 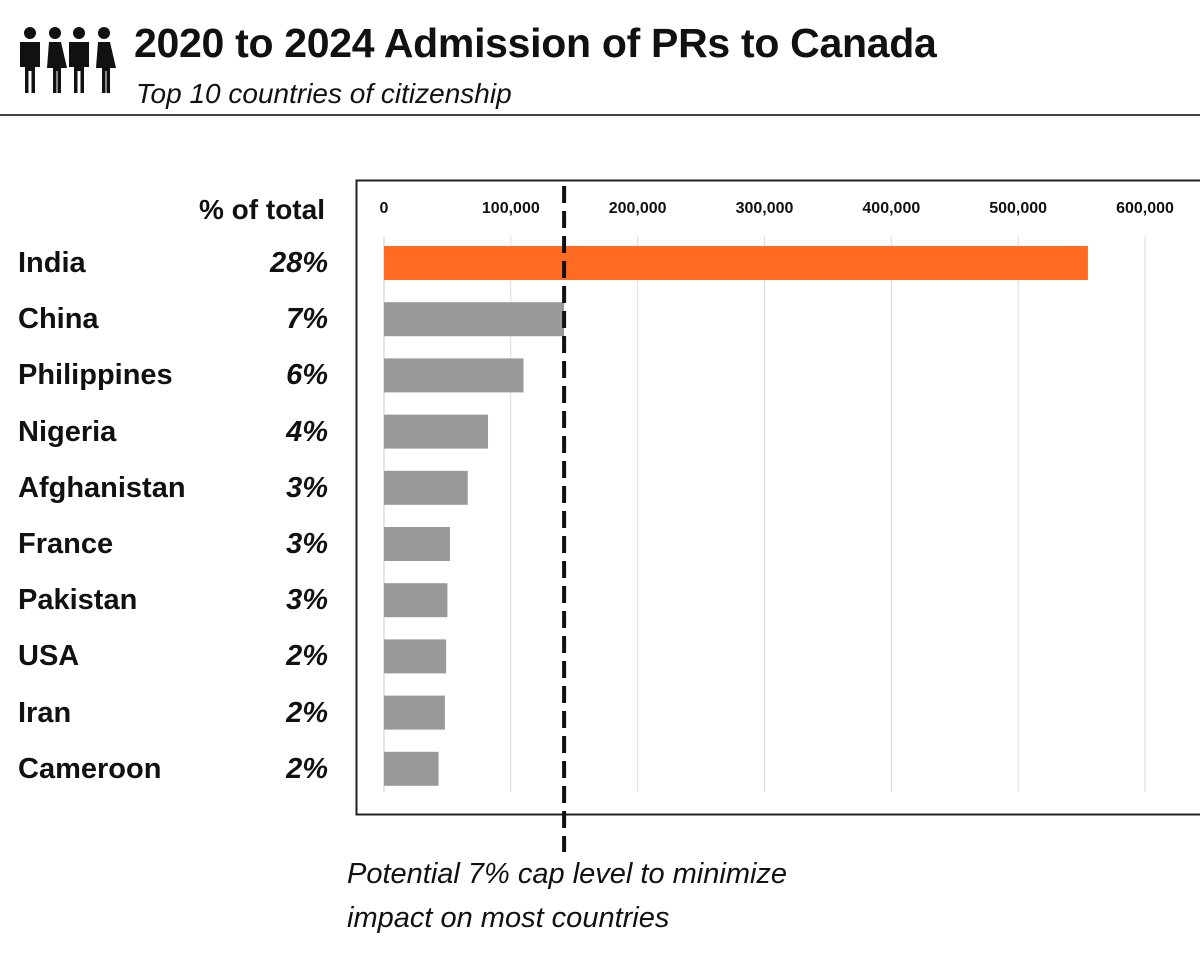 I want to click on bar-india, so click(x=736, y=263).